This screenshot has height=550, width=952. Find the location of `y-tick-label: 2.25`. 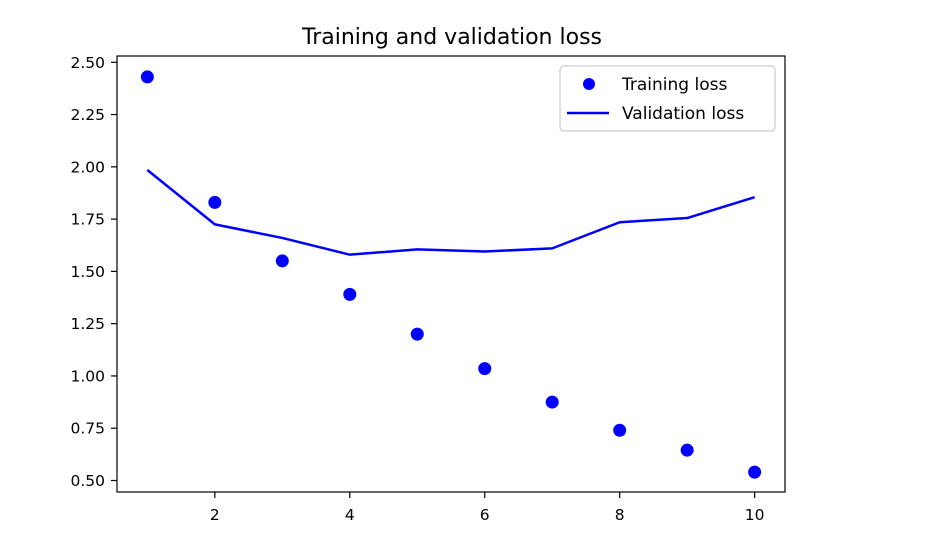

y-tick-label: 2.25 is located at coordinates (87, 115).